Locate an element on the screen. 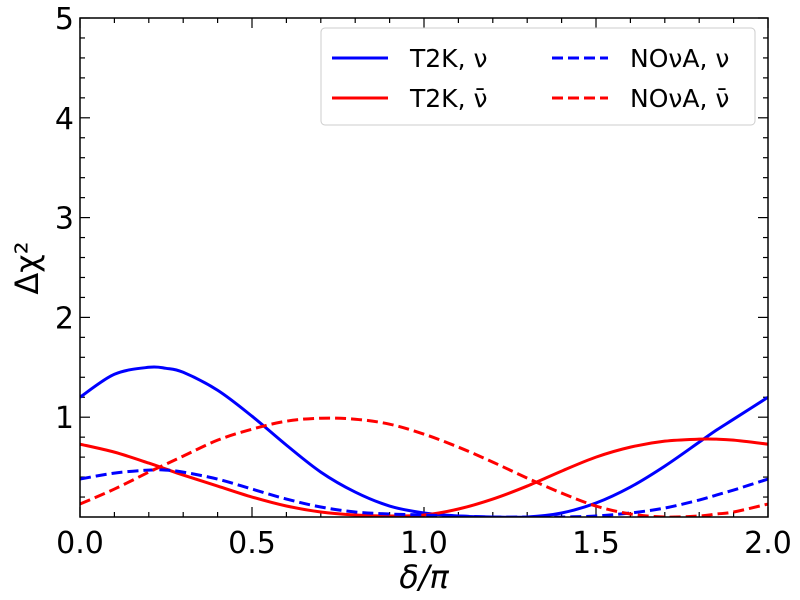 The height and width of the screenshot is (600, 800). legend-label-t2k-nu: T2K, ν is located at coordinates (448, 58).